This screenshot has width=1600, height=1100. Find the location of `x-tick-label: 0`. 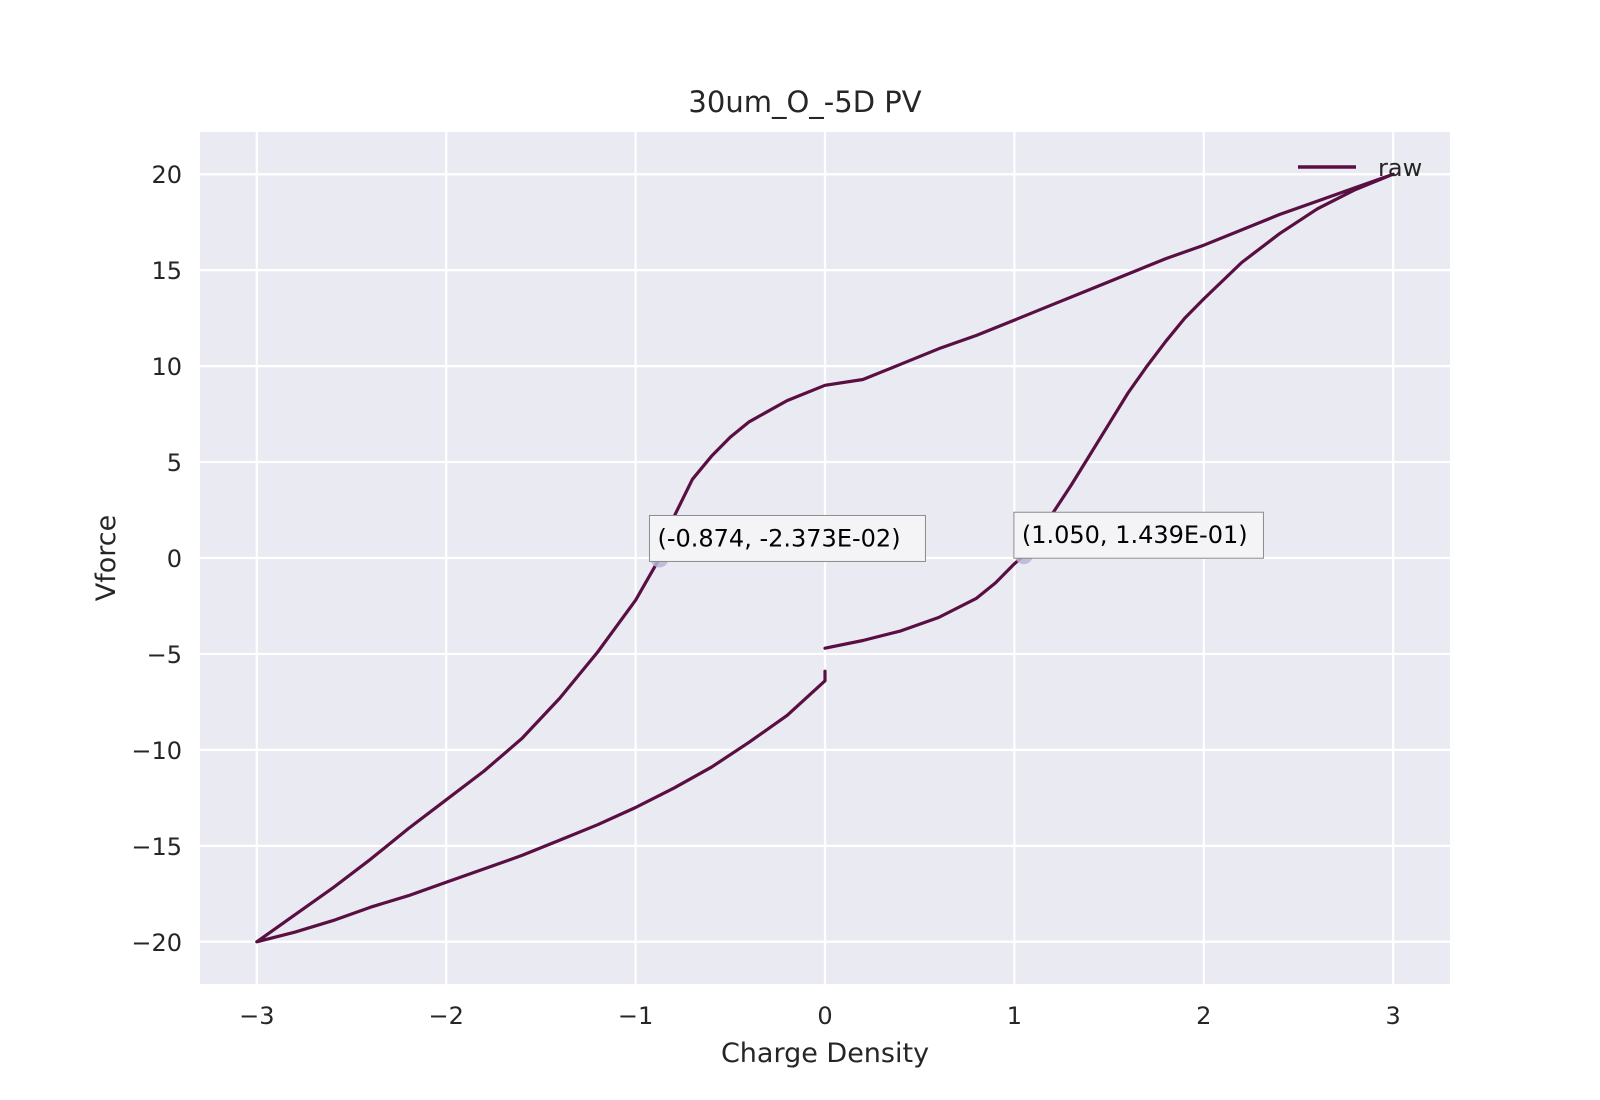

x-tick-label: 0 is located at coordinates (824, 1016).